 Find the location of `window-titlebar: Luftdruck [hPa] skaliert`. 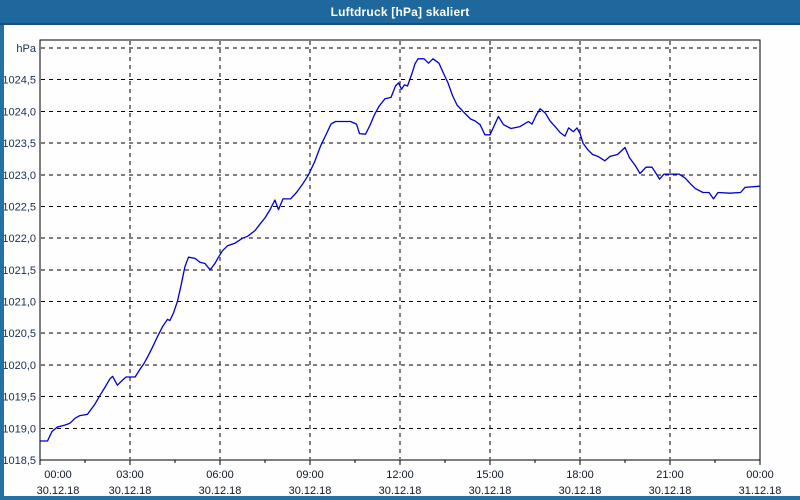

window-titlebar: Luftdruck [hPa] skaliert is located at coordinates (400, 12).